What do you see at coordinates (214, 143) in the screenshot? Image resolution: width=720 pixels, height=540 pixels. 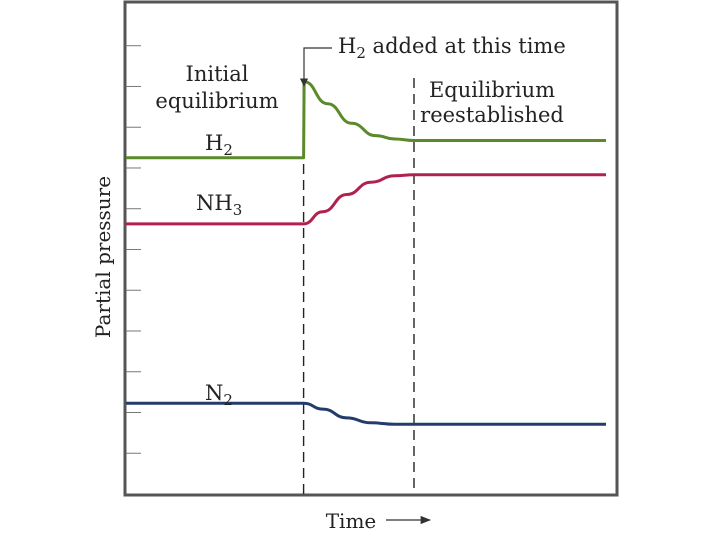 I see `series-label-h2-name: H` at bounding box center [214, 143].